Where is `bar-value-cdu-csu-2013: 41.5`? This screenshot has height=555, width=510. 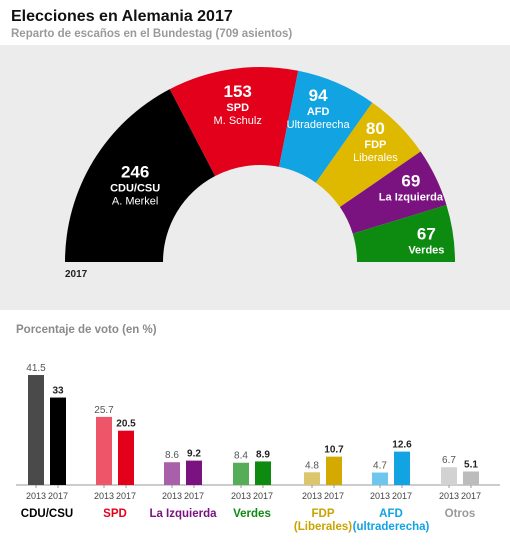
bar-value-cdu-csu-2013: 41.5 is located at coordinates (36, 368).